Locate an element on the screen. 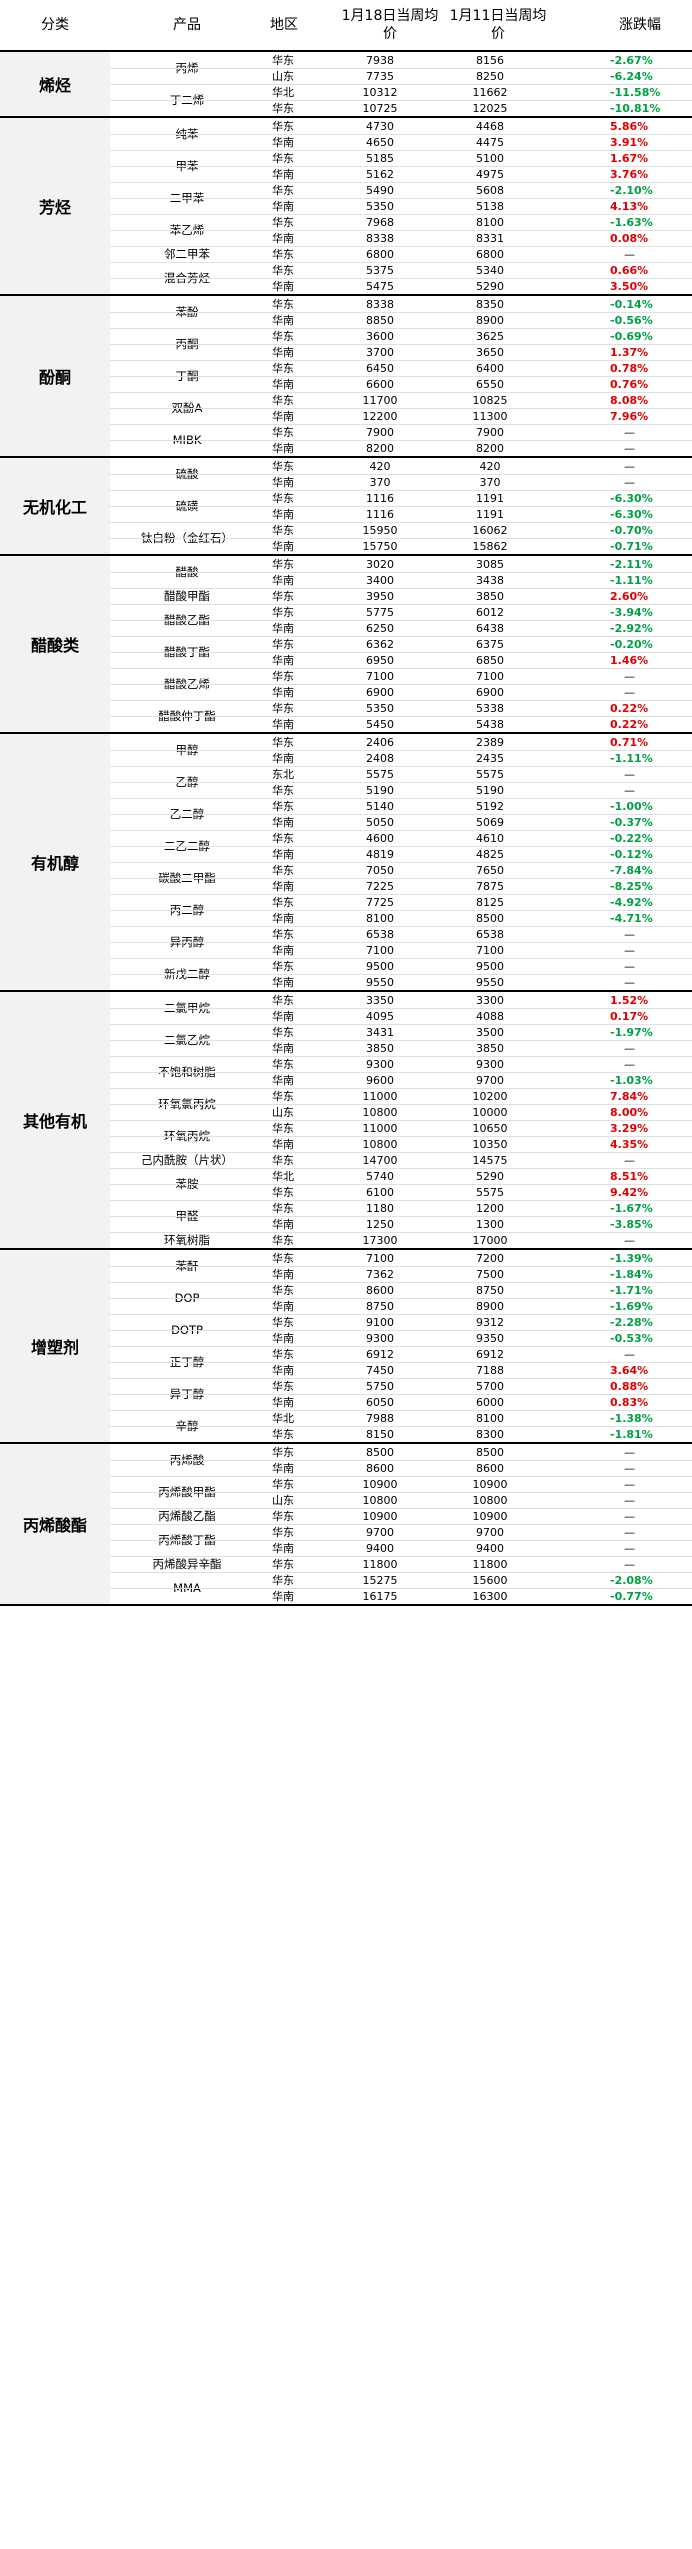 The image size is (692, 2549). current-price-cell: 11000 is located at coordinates (380, 1096).